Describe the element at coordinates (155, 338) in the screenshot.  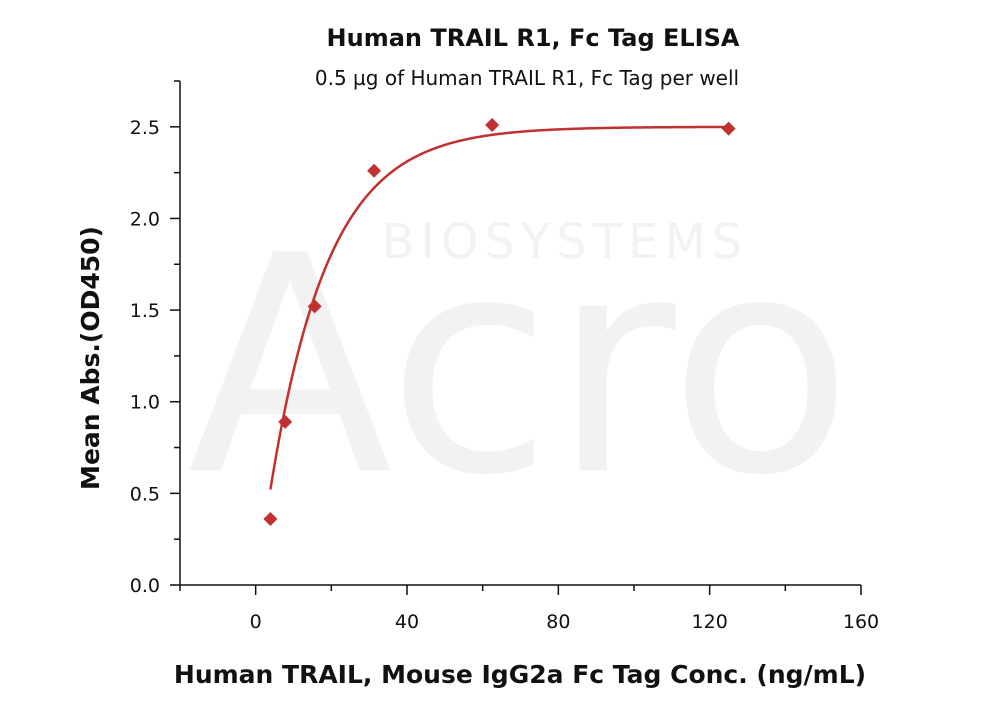
I see `y-axis-ticks: 0.0 0.5 1.0 1.5 2.0 2.5` at that location.